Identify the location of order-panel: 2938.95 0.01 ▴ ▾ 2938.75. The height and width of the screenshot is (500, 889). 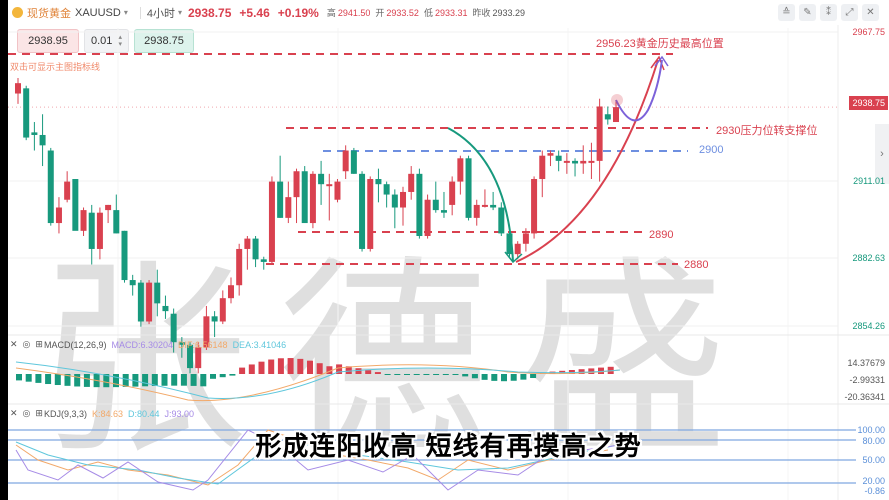
(105, 41).